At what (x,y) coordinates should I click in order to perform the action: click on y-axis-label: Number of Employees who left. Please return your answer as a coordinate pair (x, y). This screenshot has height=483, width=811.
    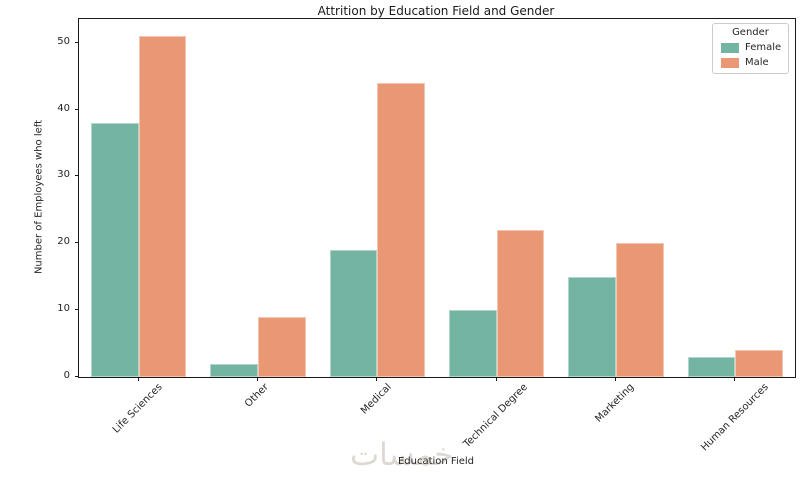
    Looking at the image, I should click on (39, 197).